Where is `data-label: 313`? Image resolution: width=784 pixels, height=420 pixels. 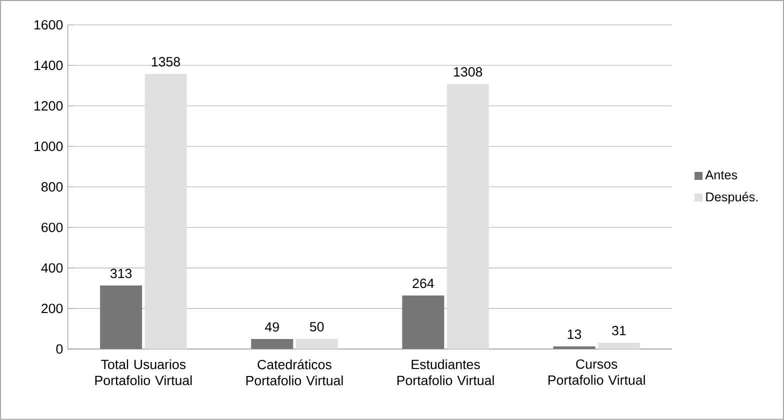
data-label: 313 is located at coordinates (121, 273).